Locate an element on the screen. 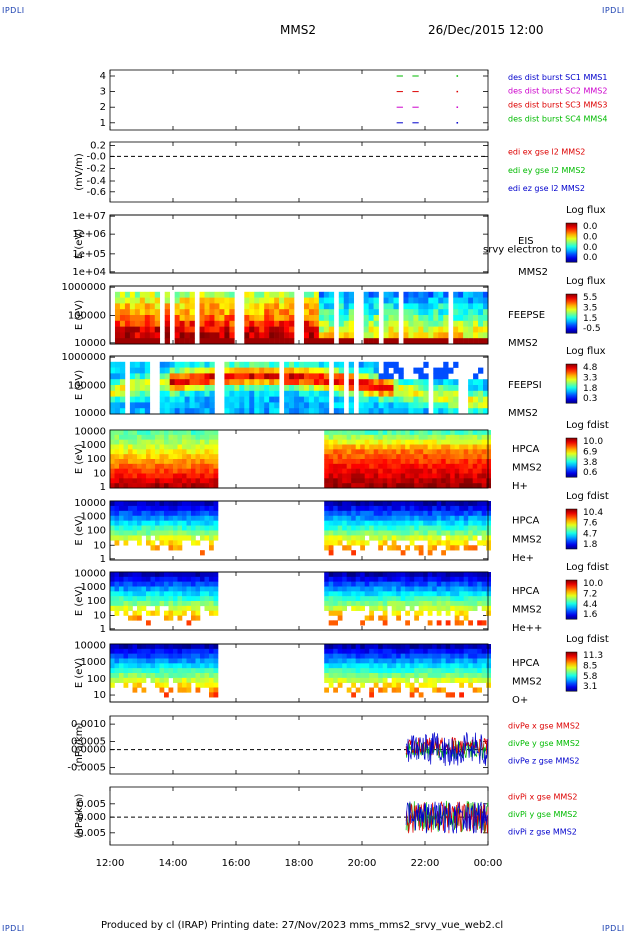 The height and width of the screenshot is (934, 630). y-tick-label: 100 is located at coordinates (96, 679).